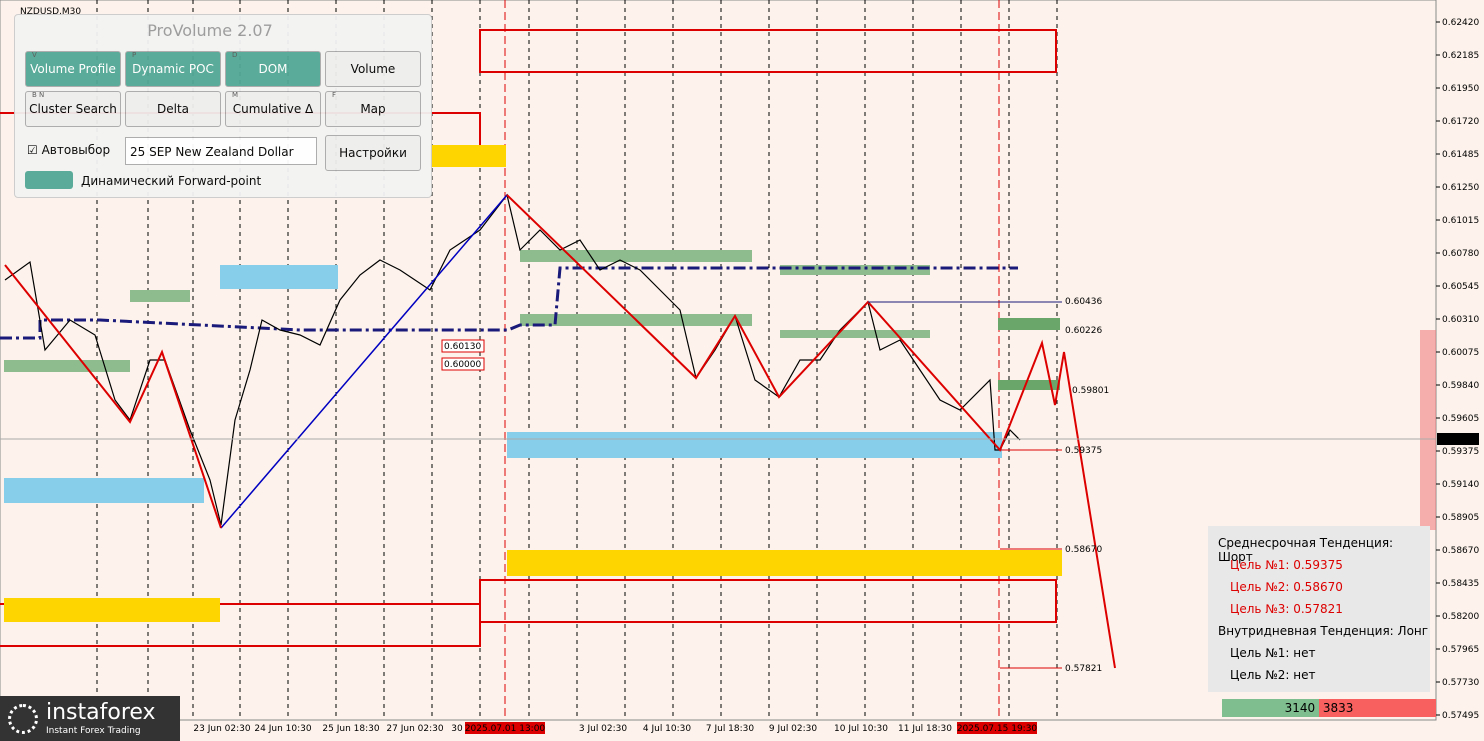  Describe the element at coordinates (1460, 716) in the screenshot. I see `price-label: 0.57495` at that location.